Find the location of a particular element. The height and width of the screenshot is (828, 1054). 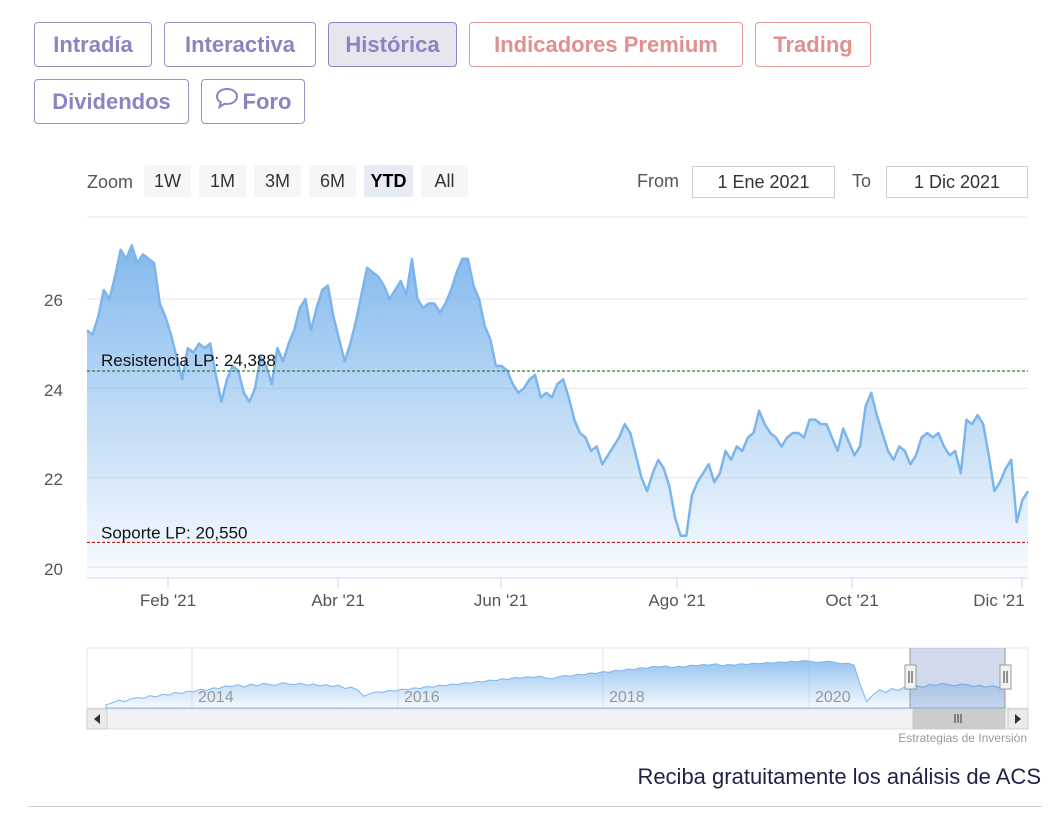

nav-tick-label: 2018 is located at coordinates (627, 697).